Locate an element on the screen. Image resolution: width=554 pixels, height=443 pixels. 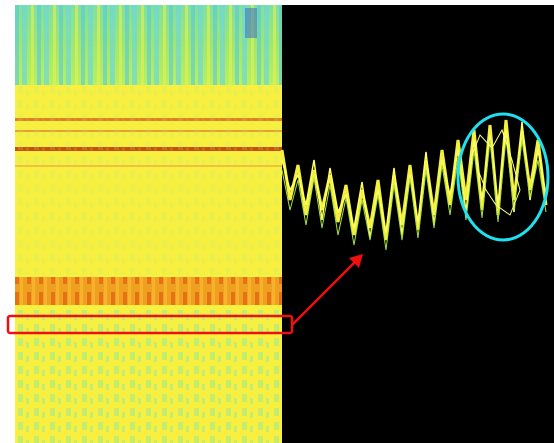
trace-loop is located at coordinates (495, 172).